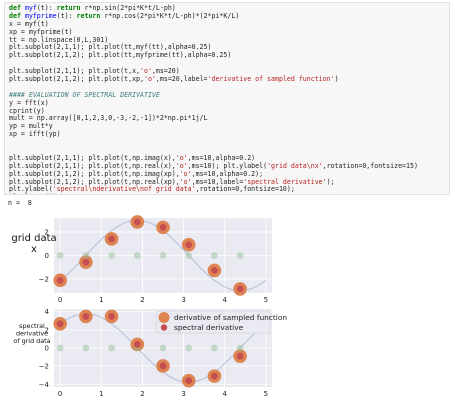 This screenshot has width=455, height=400. What do you see at coordinates (75, 71) in the screenshot?
I see `code-token: plt.subplot(2,1,1); plt.plot(t,x,` at bounding box center [75, 71].